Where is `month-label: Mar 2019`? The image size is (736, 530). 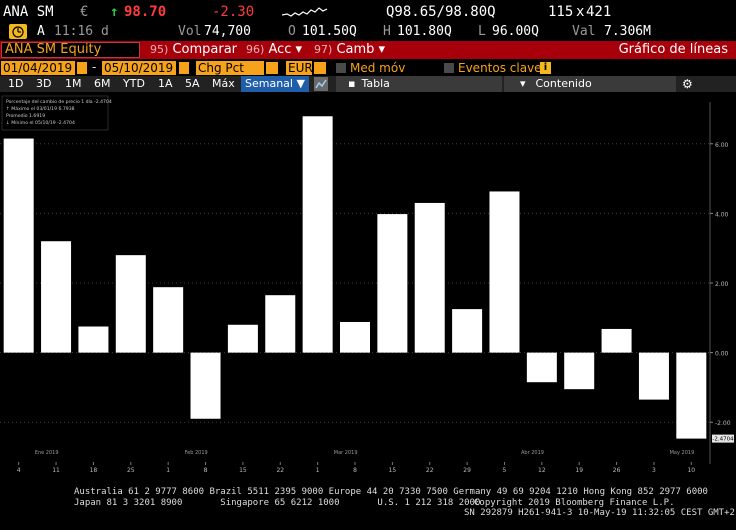
month-label: Mar 2019 is located at coordinates (346, 453).